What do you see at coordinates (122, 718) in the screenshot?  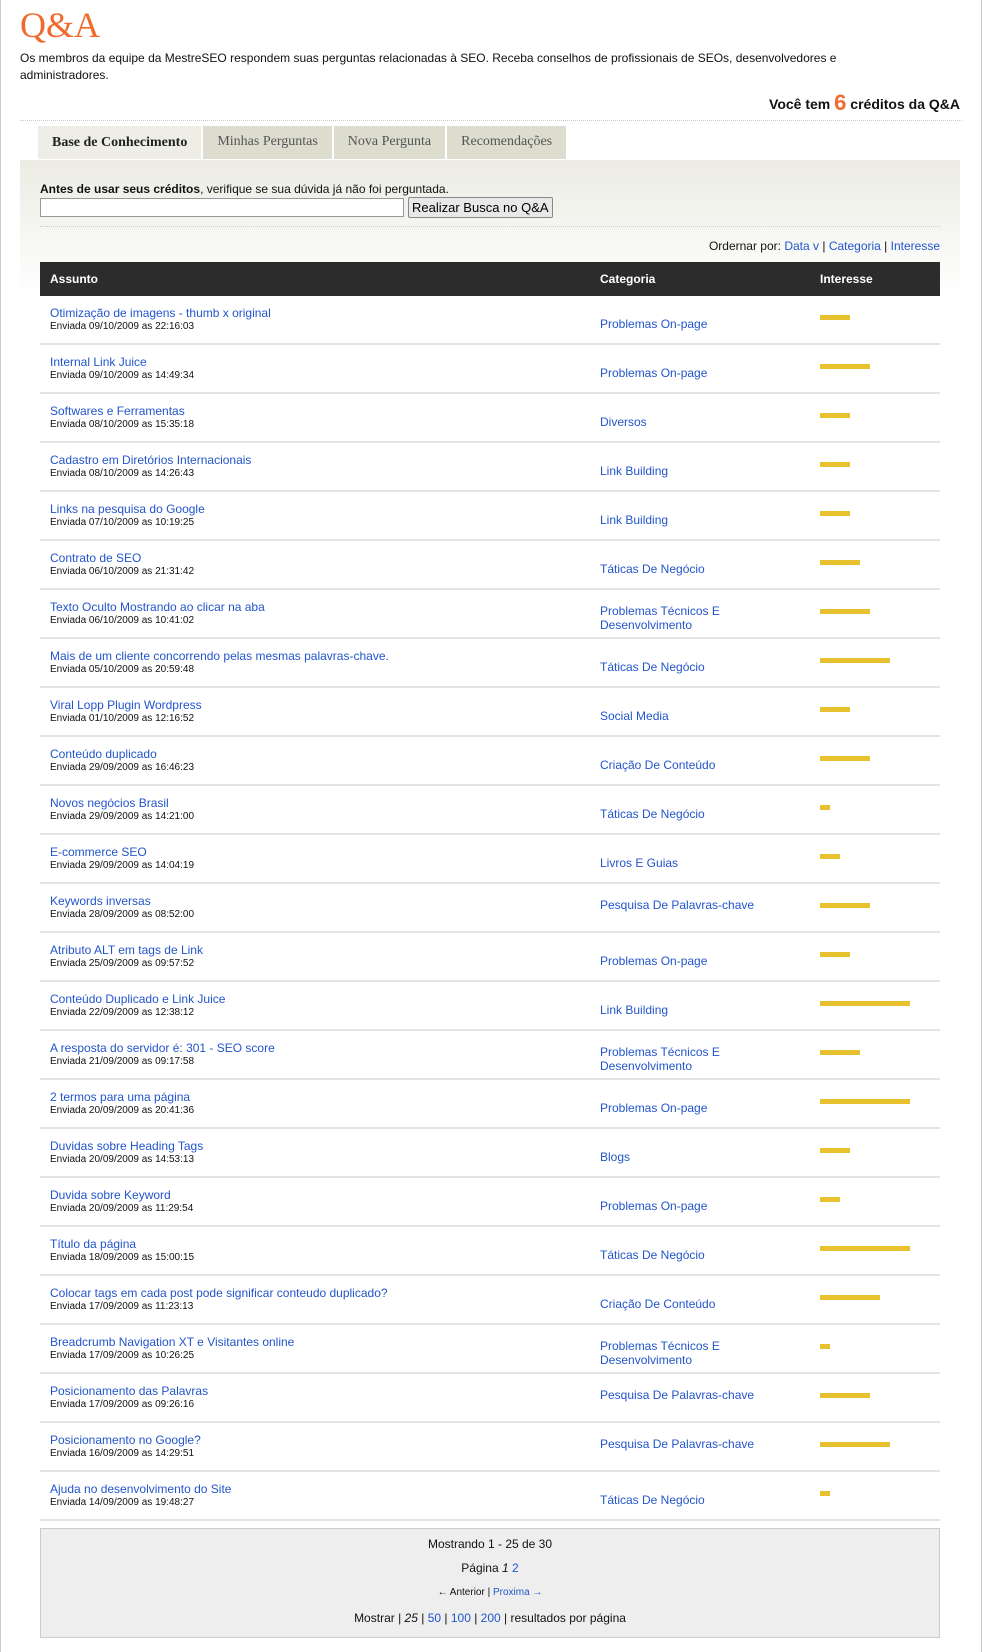 I see `question-date: Enviada 01/10/2009 as 12:16:52` at bounding box center [122, 718].